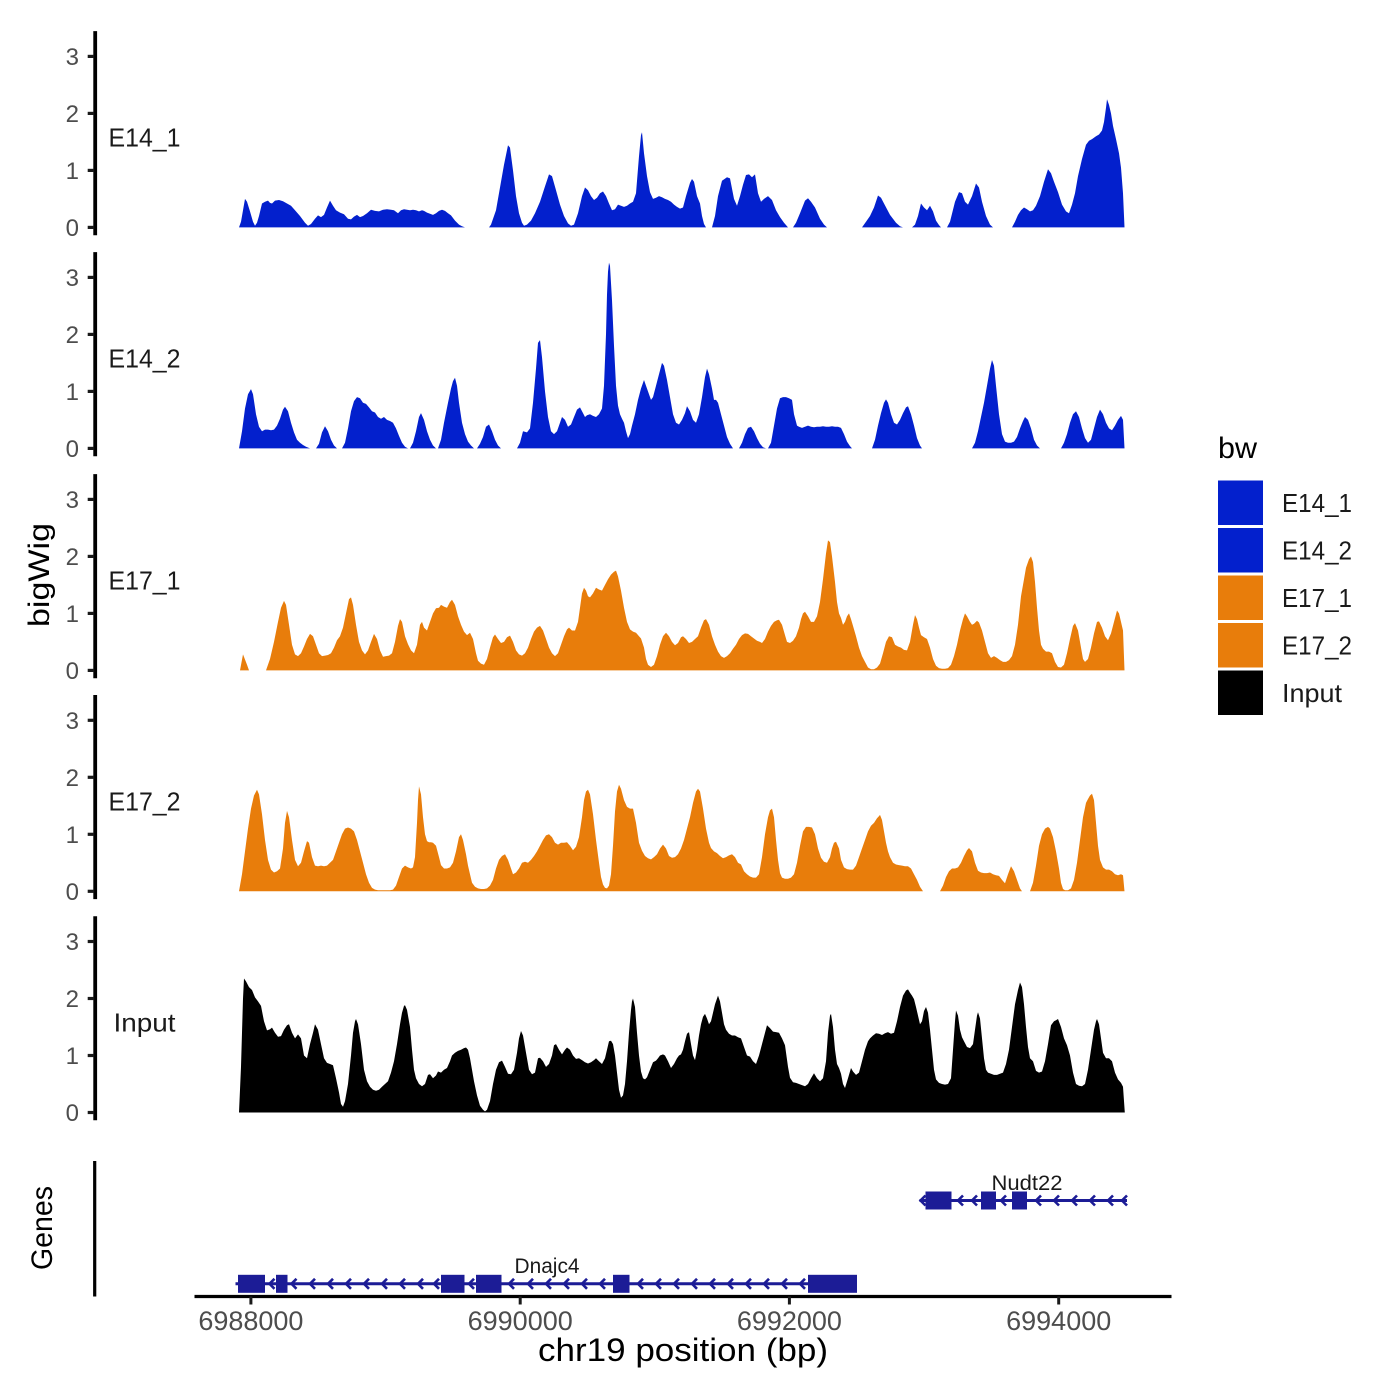  What do you see at coordinates (789, 1321) in the screenshot?
I see `svg-text: 6992000` at bounding box center [789, 1321].